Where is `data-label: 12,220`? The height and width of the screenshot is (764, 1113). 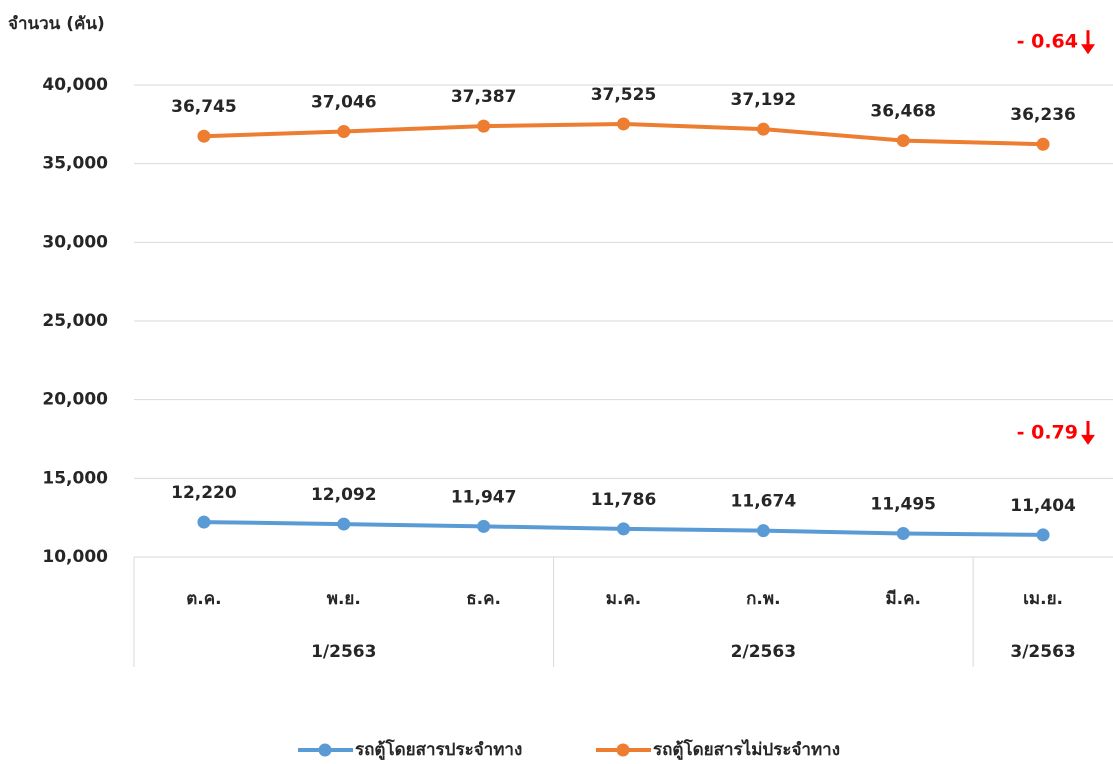
data-label: 12,220 is located at coordinates (204, 493).